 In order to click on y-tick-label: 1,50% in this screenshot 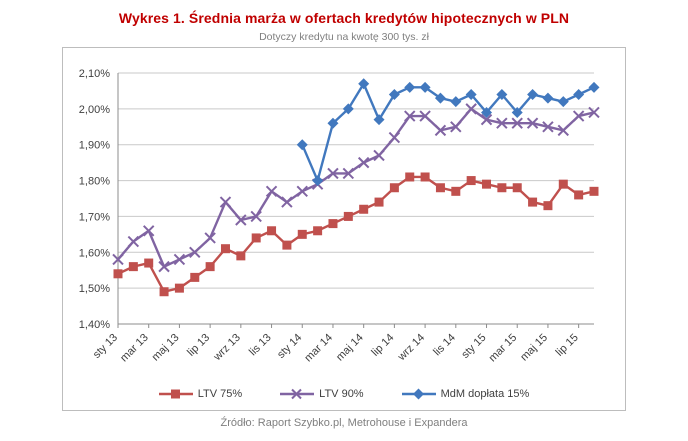, I will do `click(94, 289)`.